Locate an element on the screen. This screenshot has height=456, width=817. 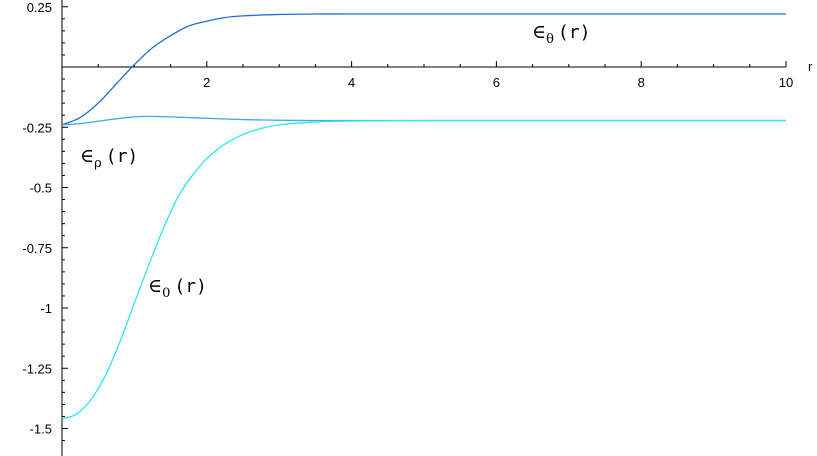
x-tick-label: 10 is located at coordinates (786, 82).